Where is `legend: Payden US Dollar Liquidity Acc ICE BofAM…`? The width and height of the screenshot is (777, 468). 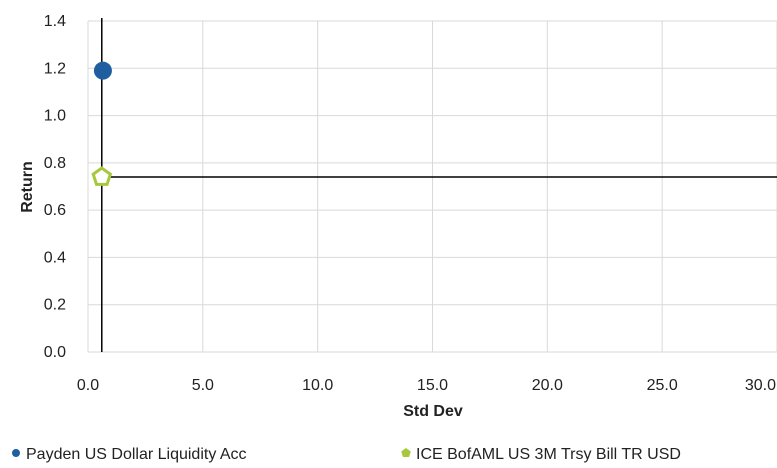
legend: Payden US Dollar Liquidity Acc ICE BofAM… is located at coordinates (346, 454).